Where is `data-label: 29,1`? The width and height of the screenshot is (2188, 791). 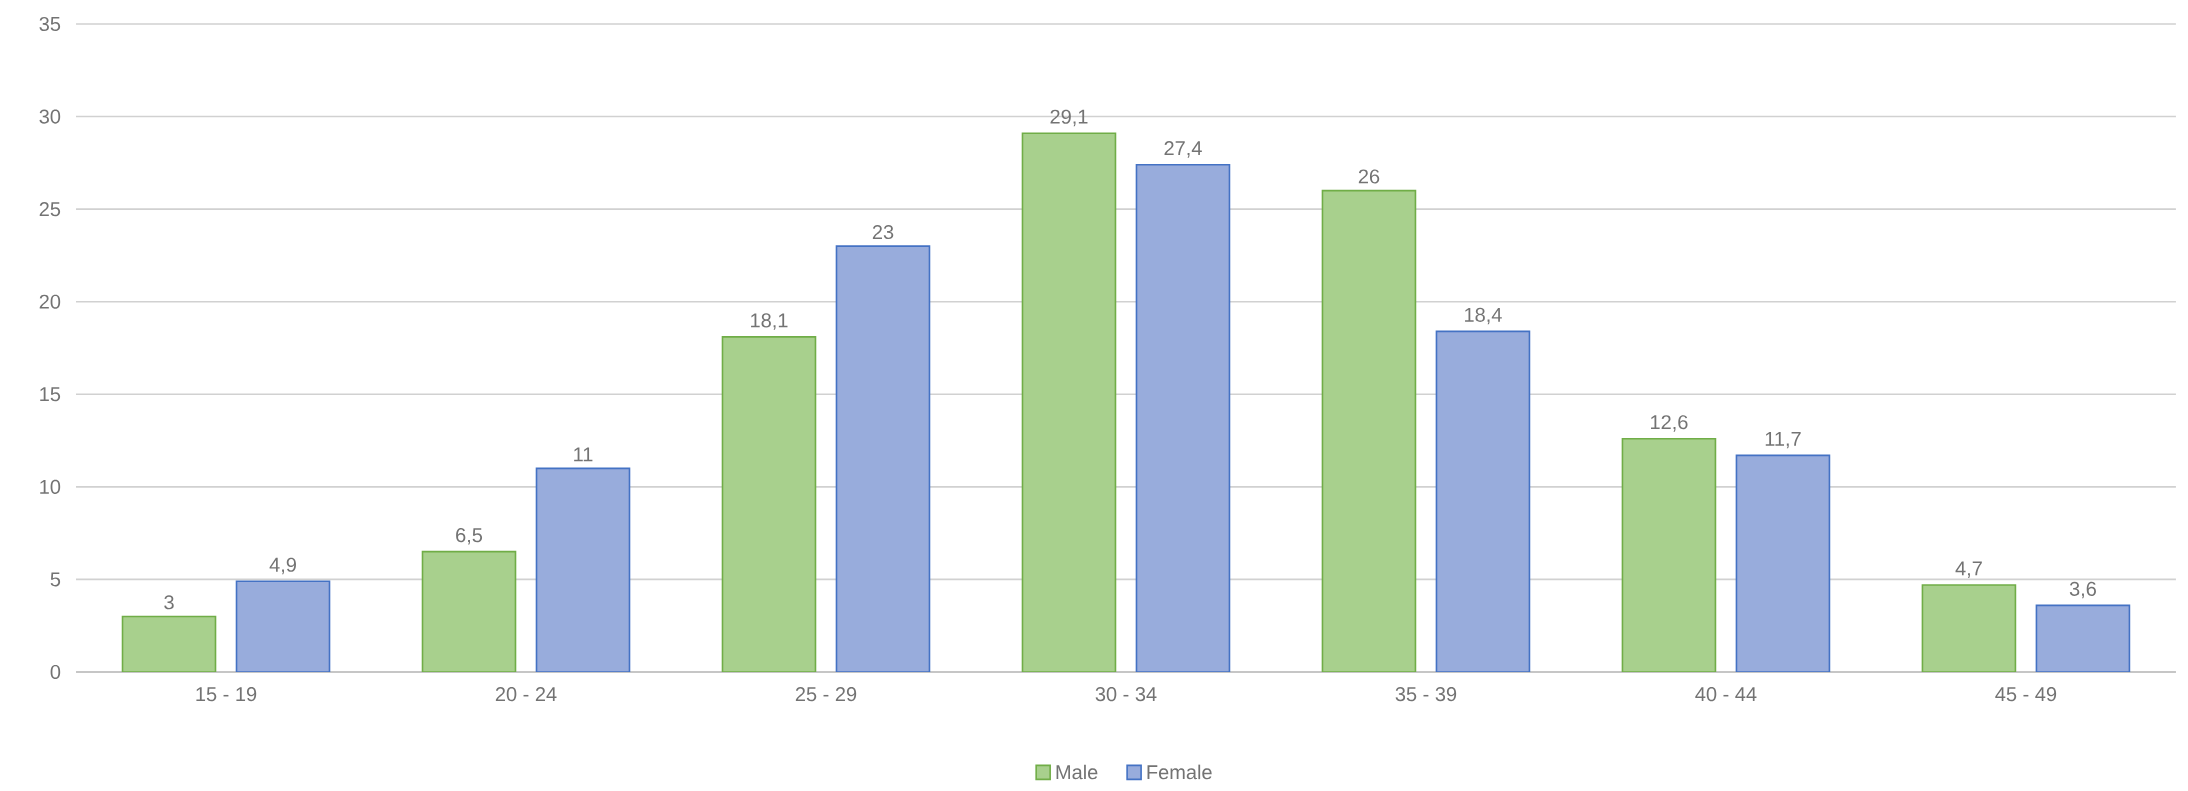 data-label: 29,1 is located at coordinates (1069, 118).